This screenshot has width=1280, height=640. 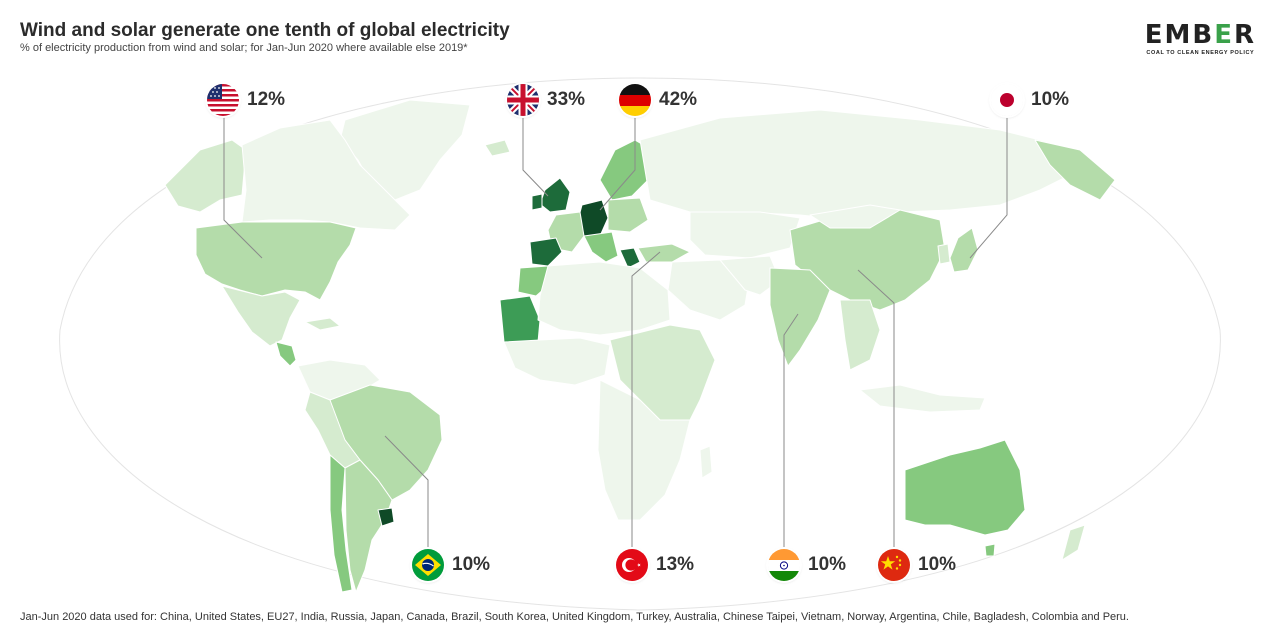 What do you see at coordinates (664, 253) in the screenshot?
I see `region-turkey` at bounding box center [664, 253].